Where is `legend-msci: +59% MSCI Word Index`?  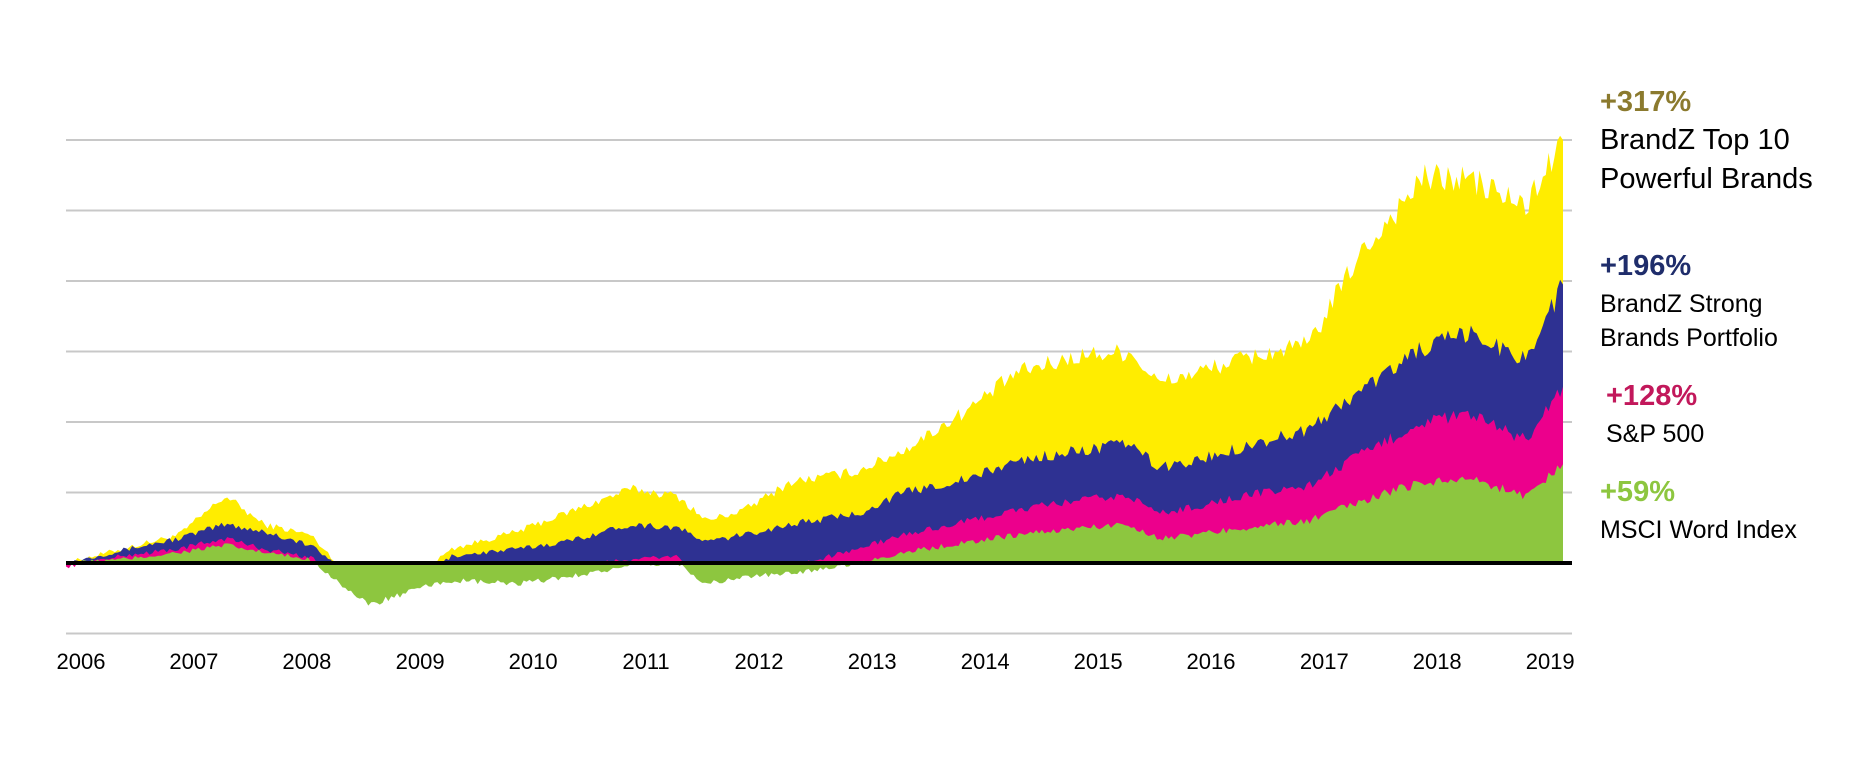 legend-msci: +59% MSCI Word Index is located at coordinates (1698, 511).